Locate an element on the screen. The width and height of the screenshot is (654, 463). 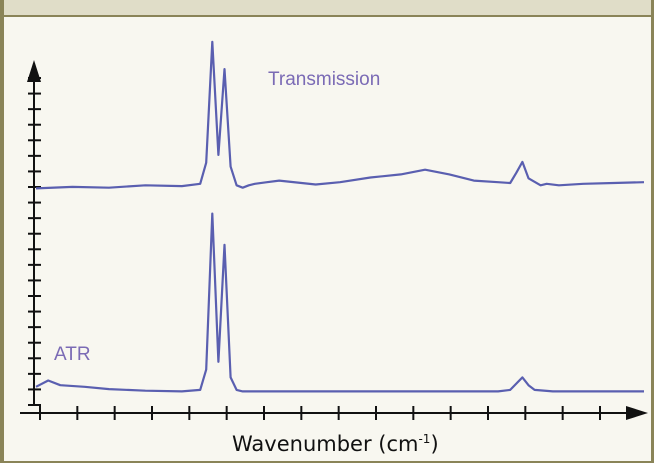
header-bar is located at coordinates (327, 8).